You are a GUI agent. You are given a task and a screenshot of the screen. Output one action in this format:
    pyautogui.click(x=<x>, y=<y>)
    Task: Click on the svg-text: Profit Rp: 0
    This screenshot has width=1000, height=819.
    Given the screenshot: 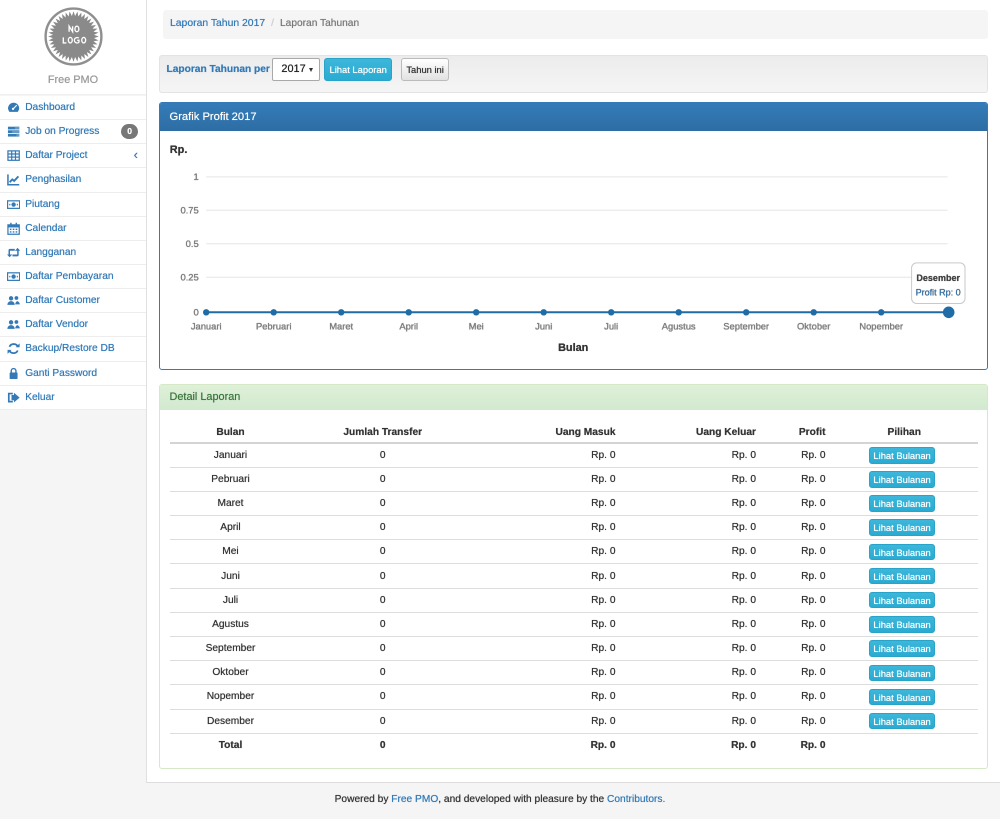 What is the action you would take?
    pyautogui.click(x=937, y=292)
    